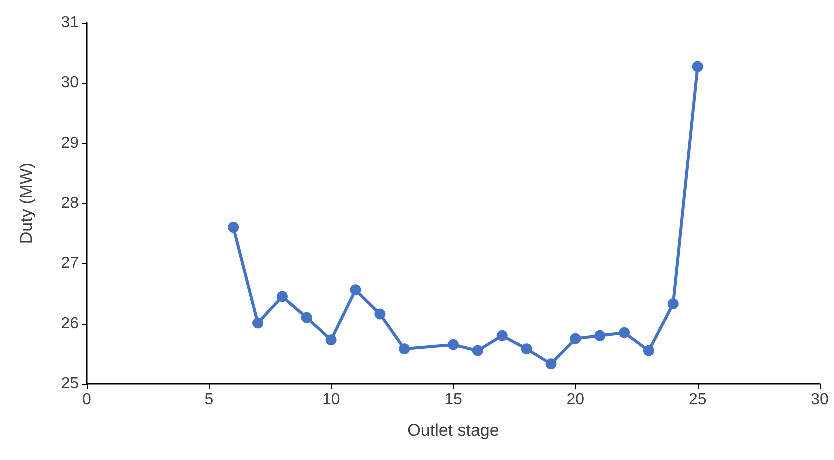 Image resolution: width=834 pixels, height=460 pixels. I want to click on x-tick-label: 25, so click(697, 400).